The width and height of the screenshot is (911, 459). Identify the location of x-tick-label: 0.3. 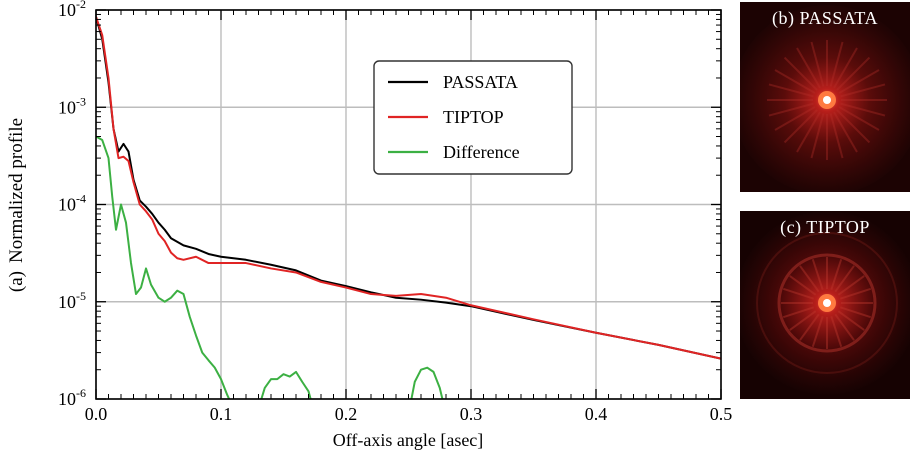
(471, 414).